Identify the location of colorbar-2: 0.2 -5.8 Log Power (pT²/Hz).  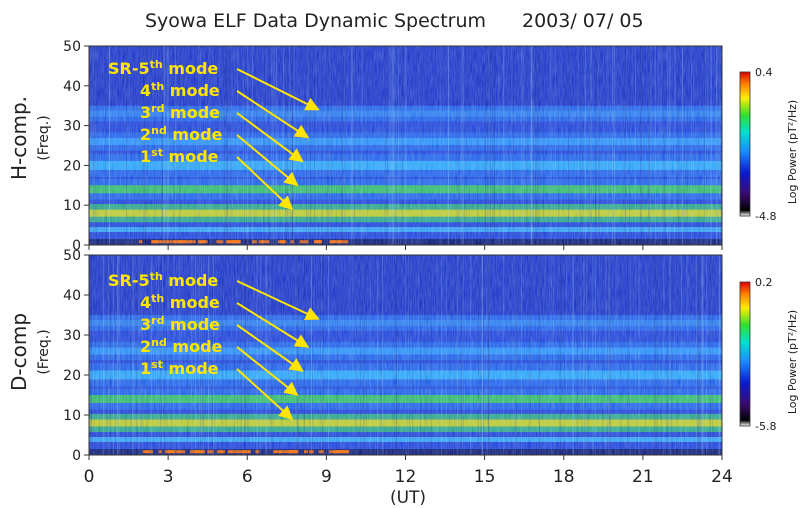
(769, 354).